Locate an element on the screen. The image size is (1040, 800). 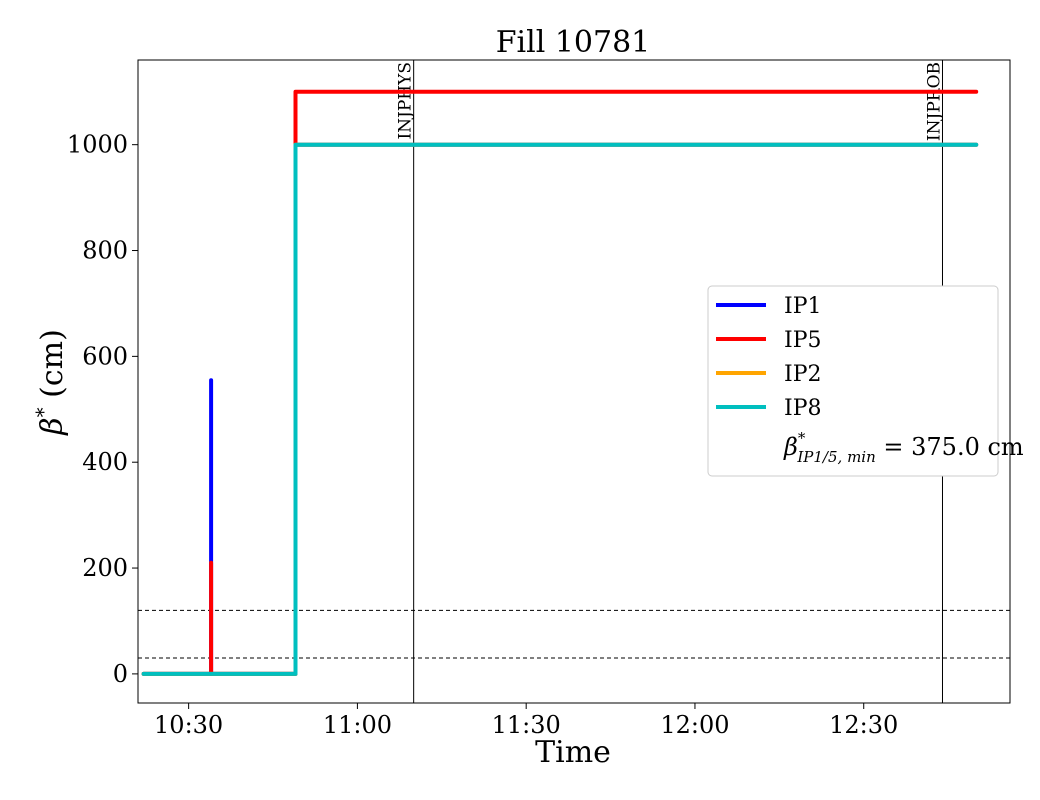
legend-label-ip1: IP1 is located at coordinates (803, 306).